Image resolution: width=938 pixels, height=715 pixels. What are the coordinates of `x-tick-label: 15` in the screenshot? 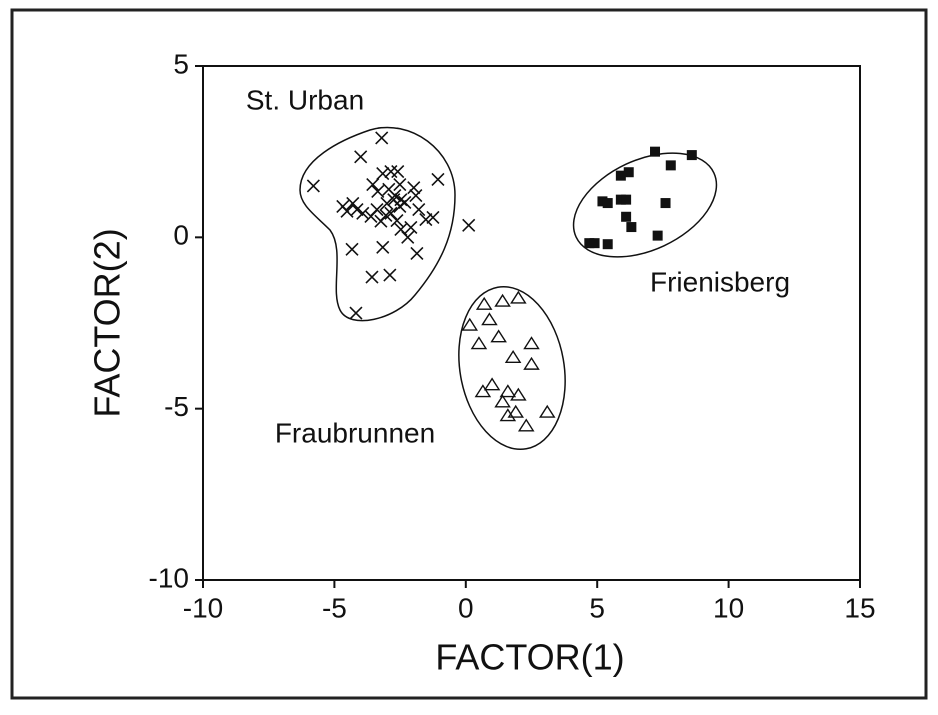 It's located at (859, 607).